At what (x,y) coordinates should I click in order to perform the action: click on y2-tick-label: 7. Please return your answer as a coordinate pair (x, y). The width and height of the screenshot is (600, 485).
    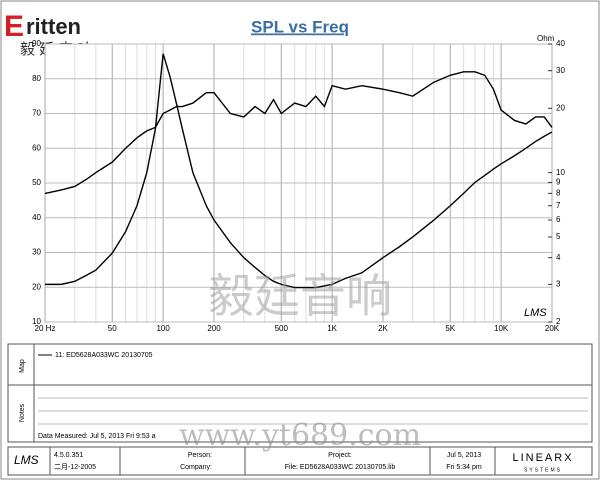
    Looking at the image, I should click on (558, 205).